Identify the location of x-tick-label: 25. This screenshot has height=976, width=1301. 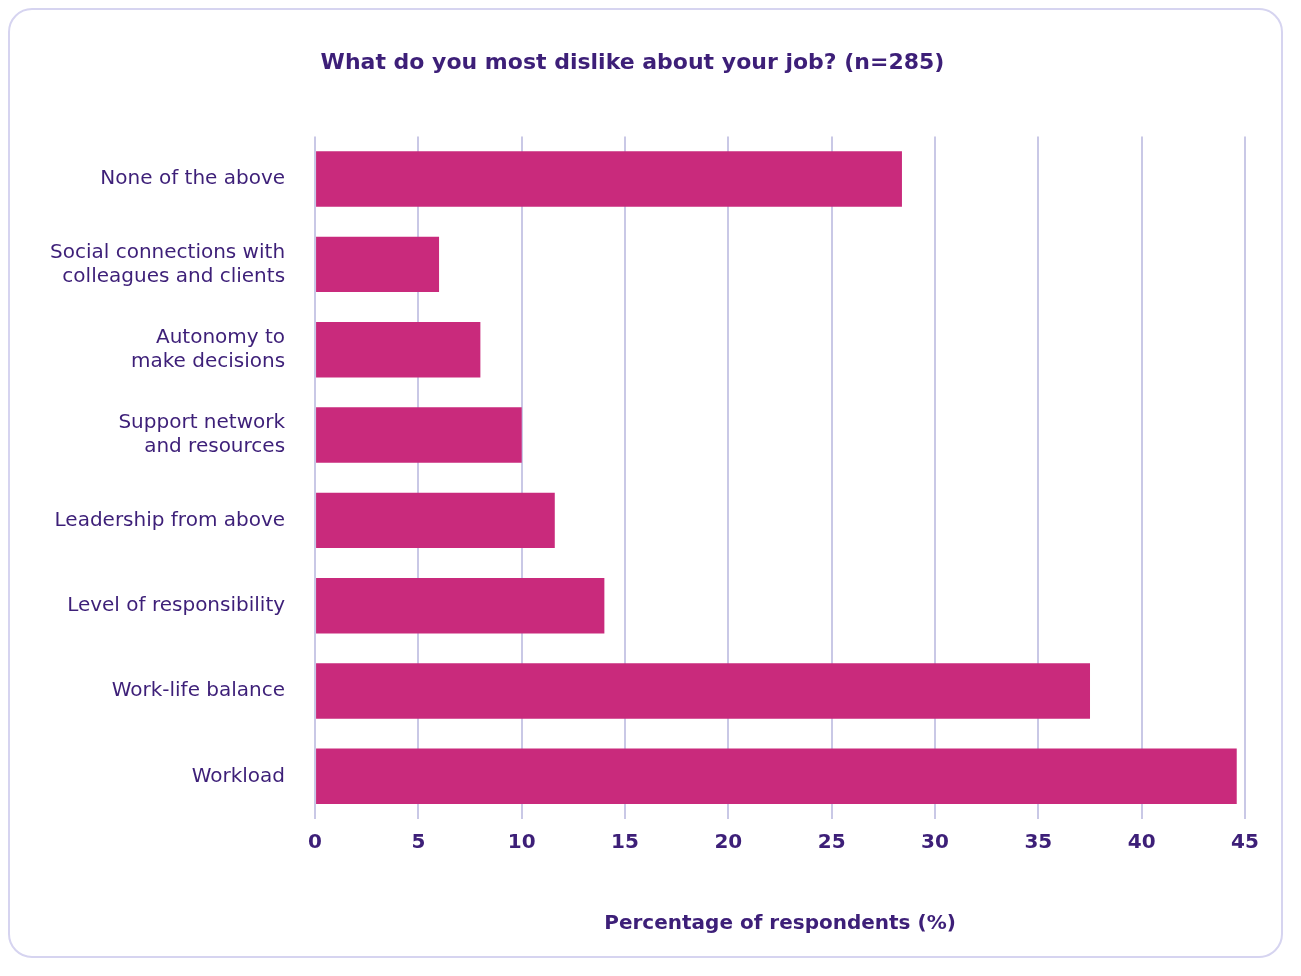
(831, 841).